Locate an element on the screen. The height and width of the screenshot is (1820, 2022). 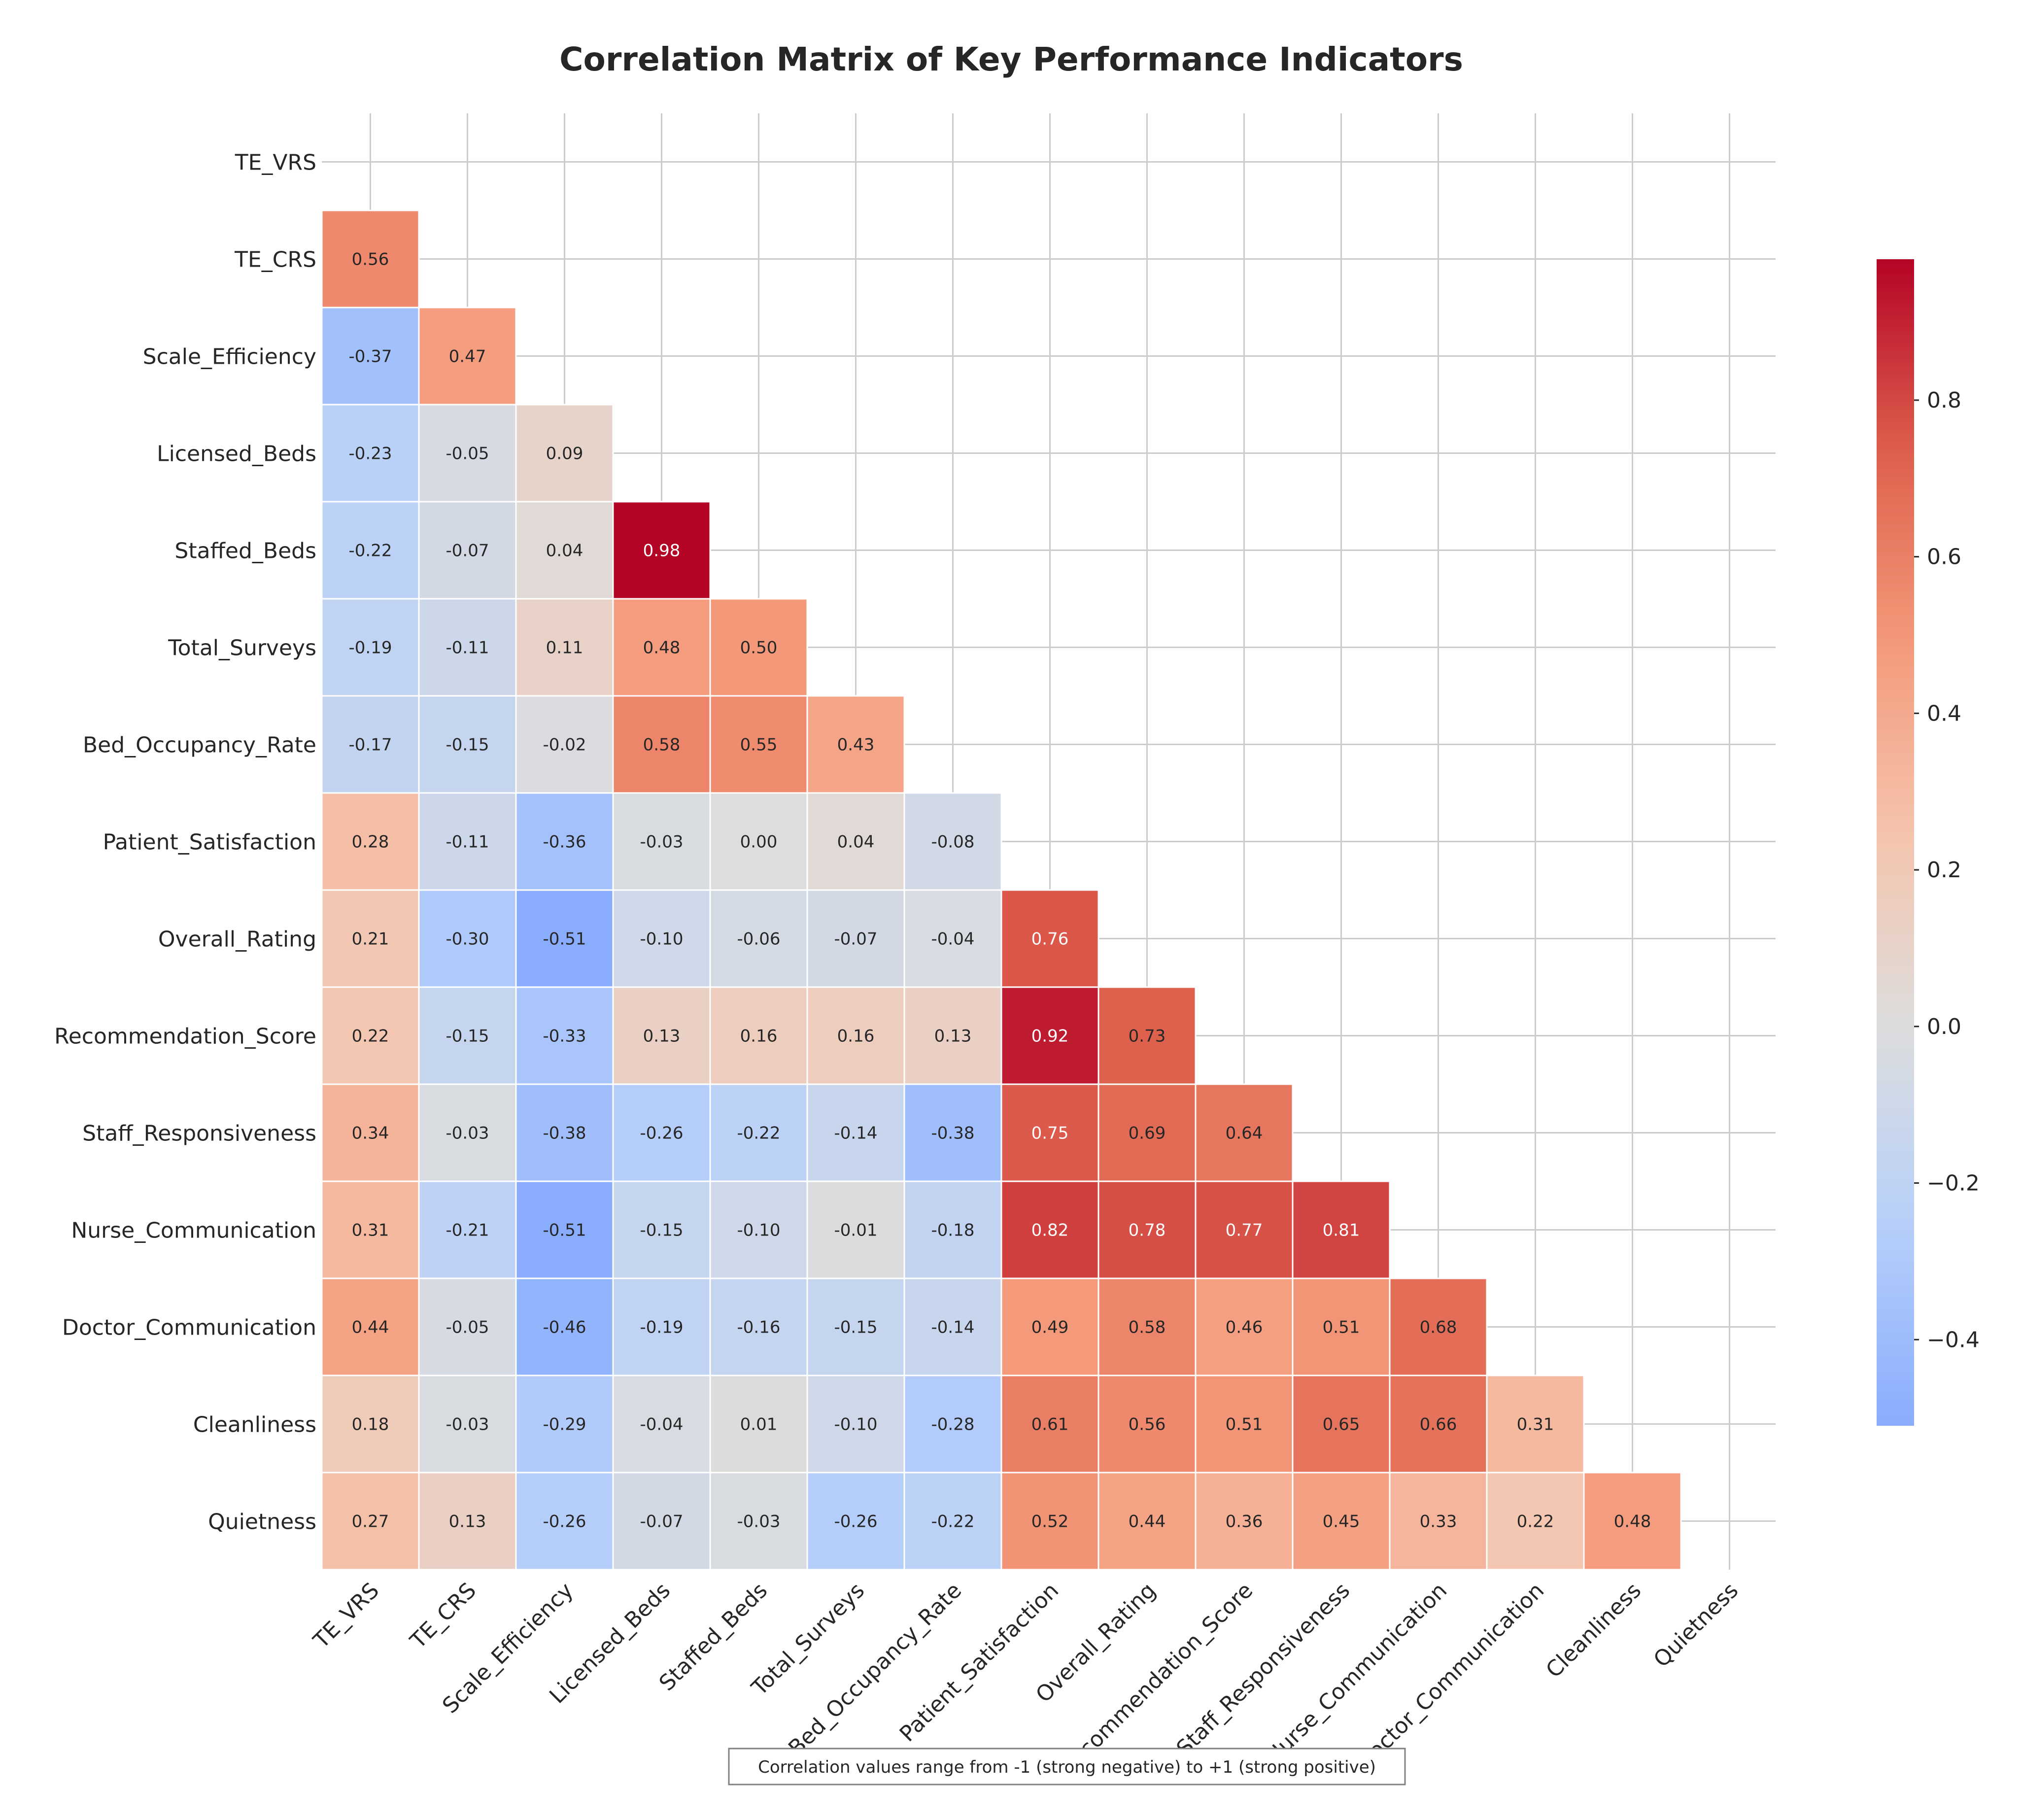
cell-value-label: 0.65 is located at coordinates (1341, 1425).